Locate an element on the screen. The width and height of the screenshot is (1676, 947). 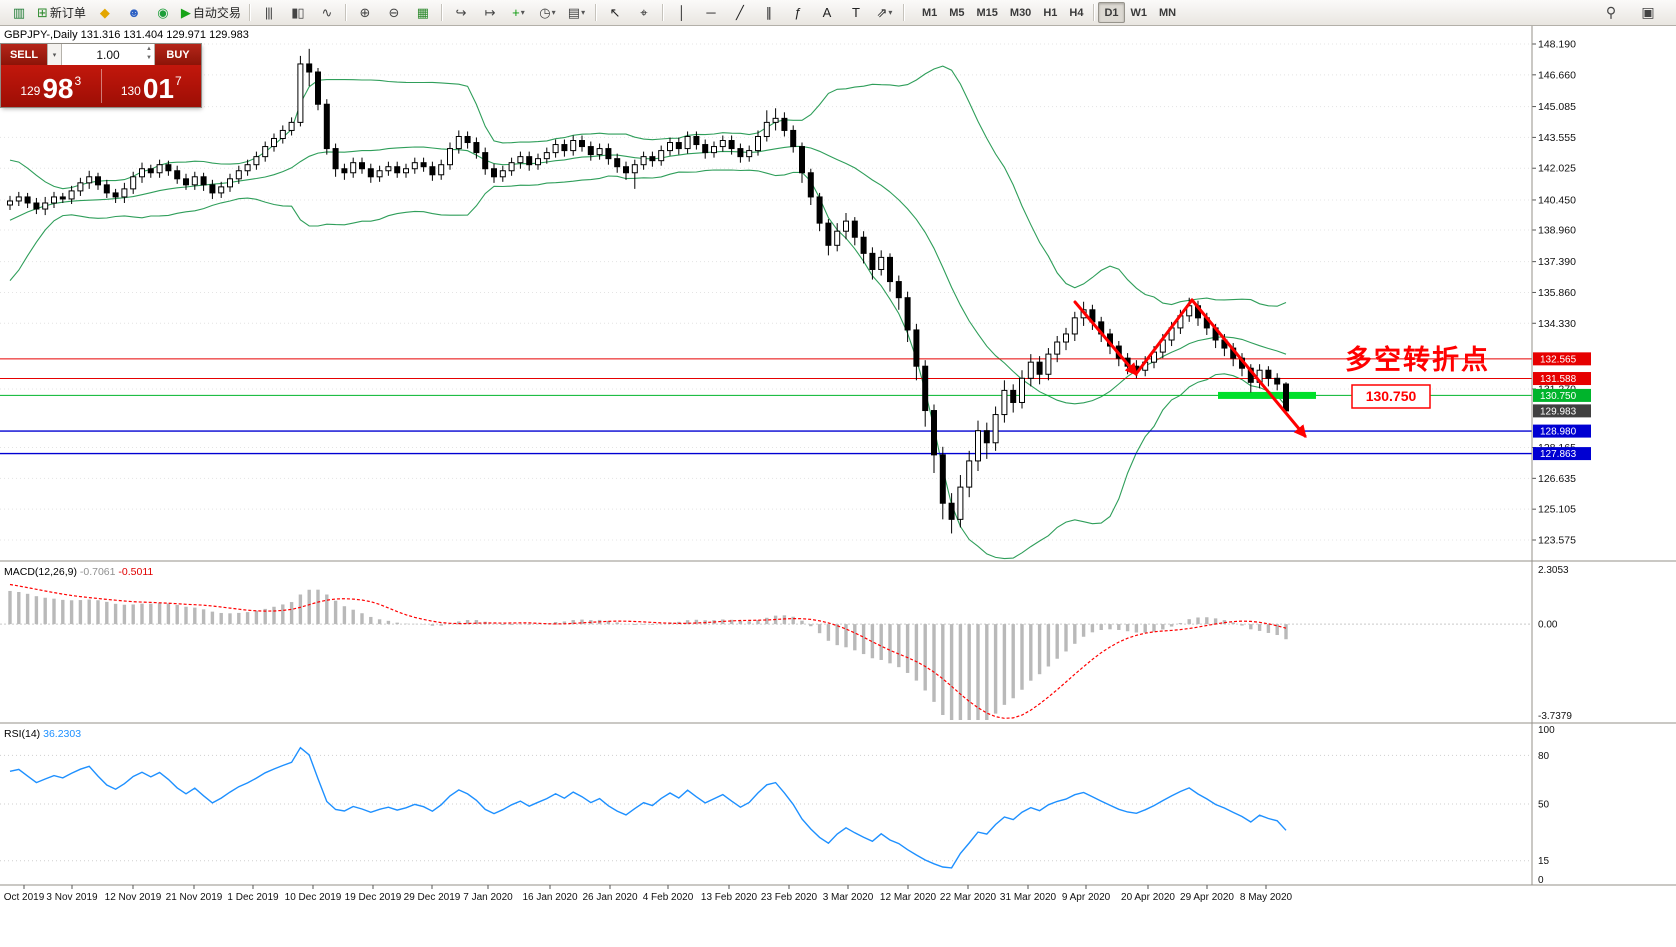
horizontal-line-icon: ─ is located at coordinates (710, 12).